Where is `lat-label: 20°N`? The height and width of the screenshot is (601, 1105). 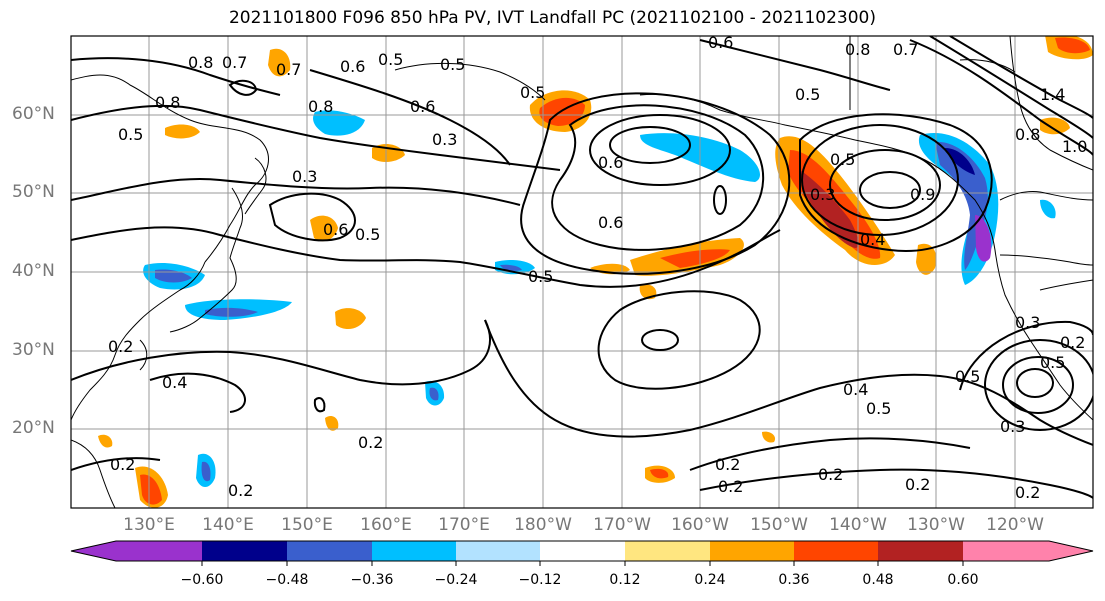
lat-label: 20°N is located at coordinates (33, 428).